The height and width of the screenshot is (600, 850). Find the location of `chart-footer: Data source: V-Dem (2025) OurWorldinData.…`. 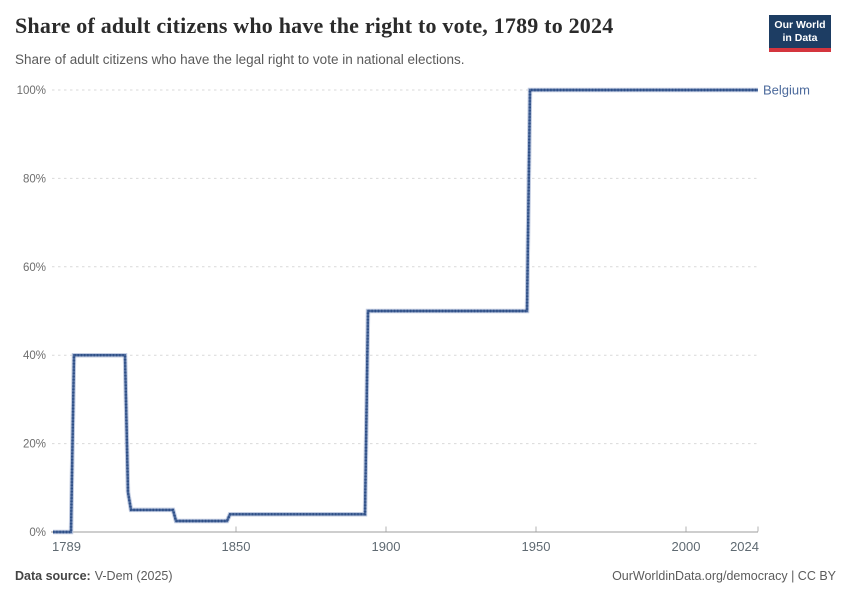

chart-footer: Data source: V-Dem (2025) OurWorldinData.… is located at coordinates (425, 576).